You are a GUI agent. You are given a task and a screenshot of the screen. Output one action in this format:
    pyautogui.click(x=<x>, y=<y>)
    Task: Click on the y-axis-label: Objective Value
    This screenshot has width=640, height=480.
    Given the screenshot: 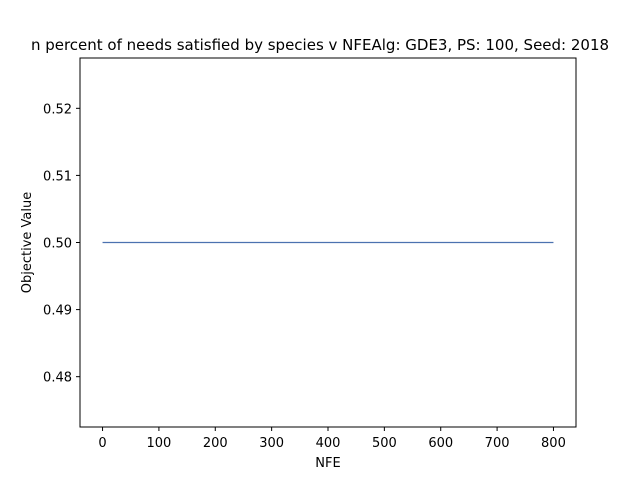 What is the action you would take?
    pyautogui.click(x=27, y=242)
    